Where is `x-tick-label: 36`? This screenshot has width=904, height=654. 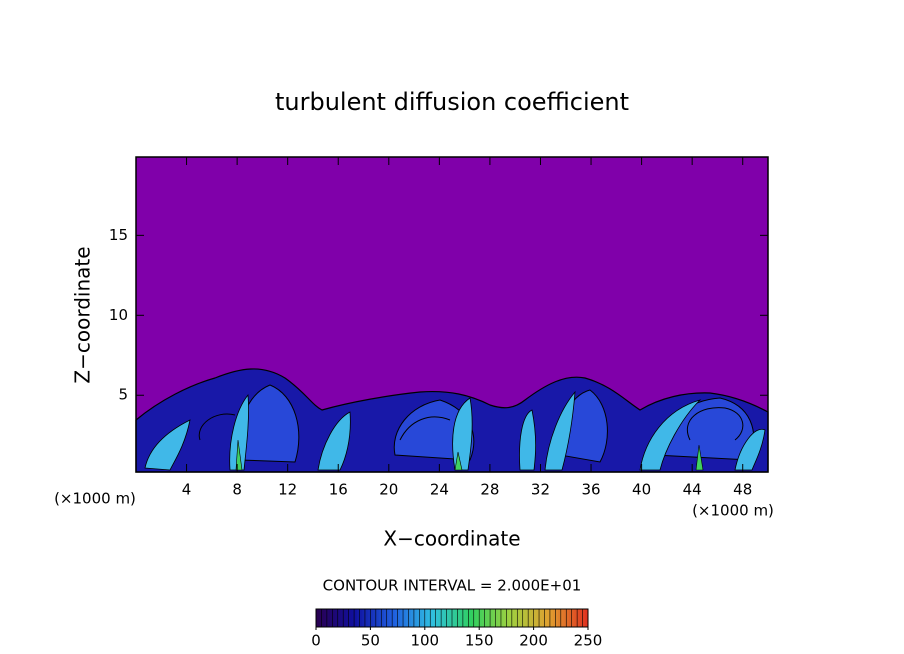 x-tick-label: 36 is located at coordinates (590, 490).